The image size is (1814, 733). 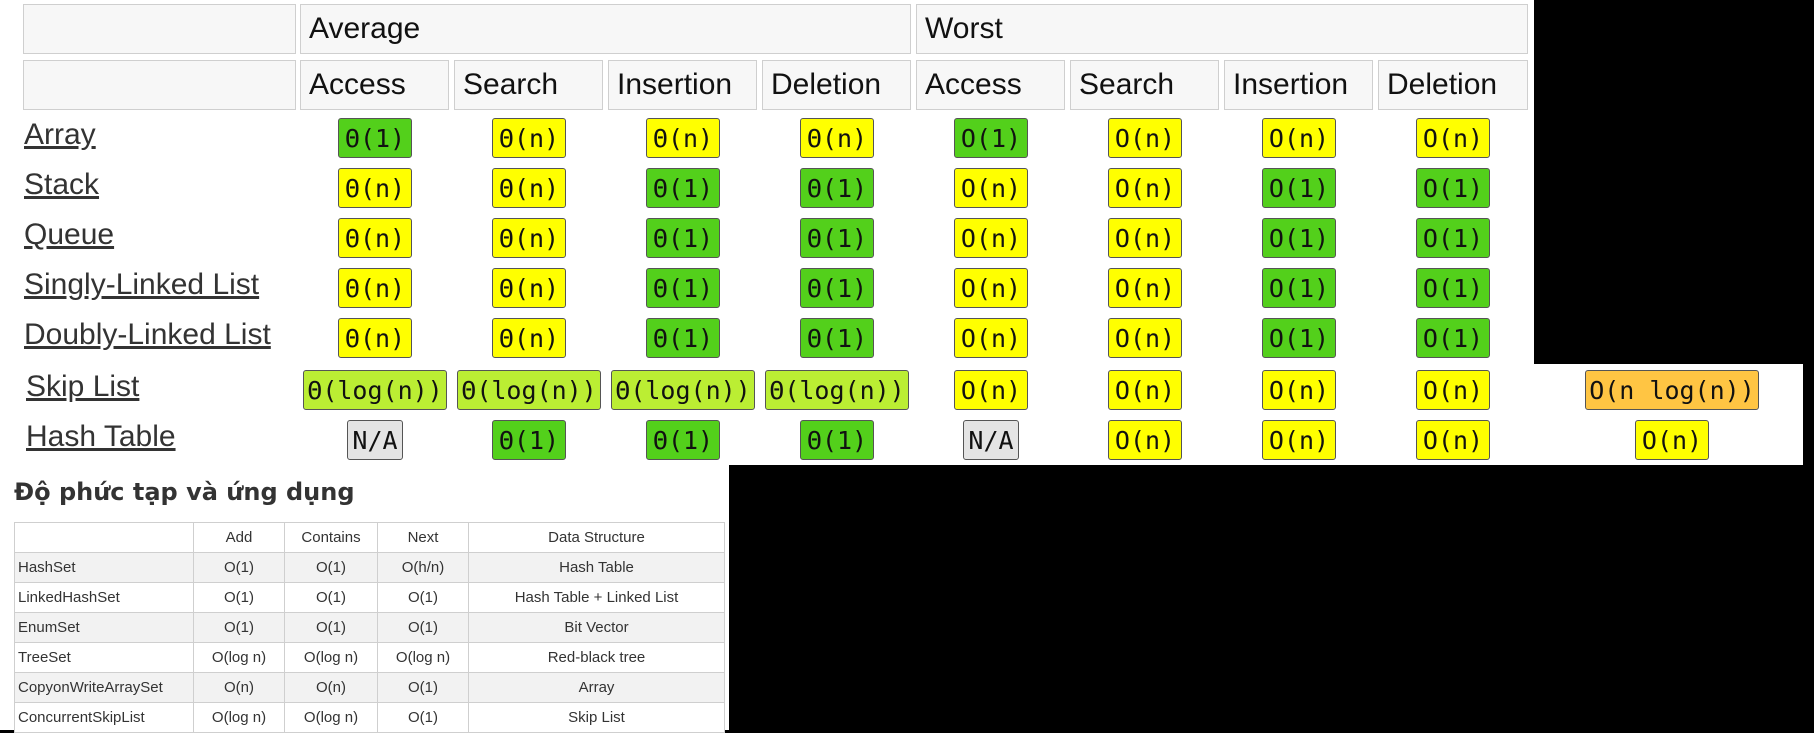 I want to click on cell-contains: O(n), so click(x=331, y=687).